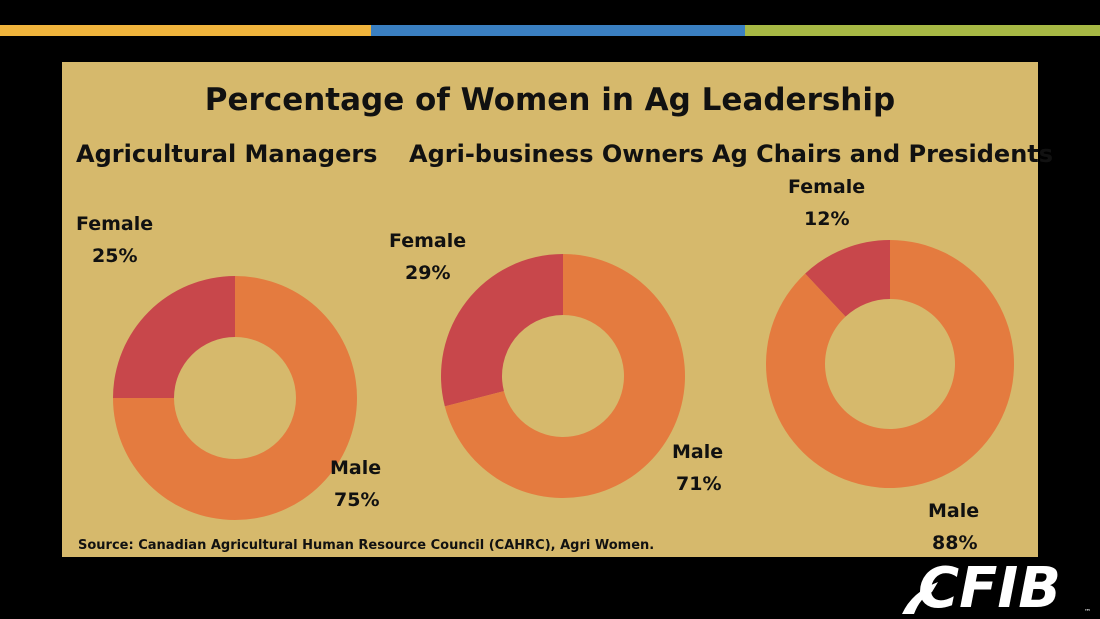  What do you see at coordinates (558, 30) in the screenshot?
I see `accent-bar-blue` at bounding box center [558, 30].